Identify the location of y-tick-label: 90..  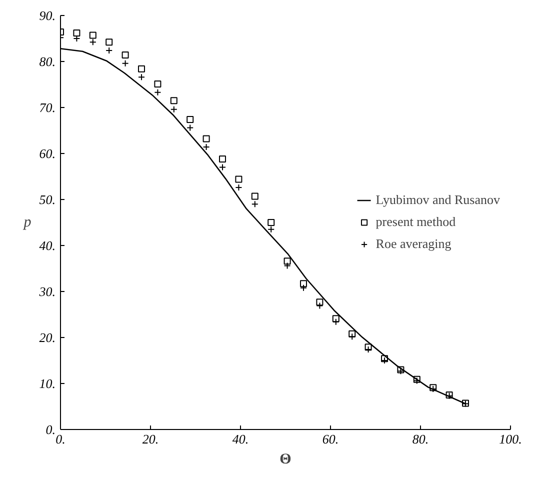
(47, 15).